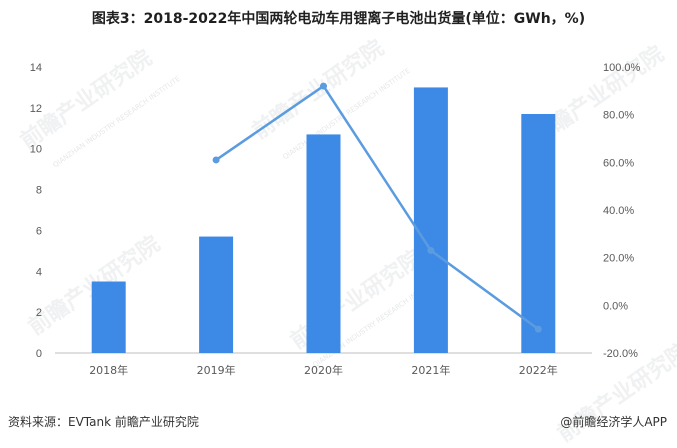  What do you see at coordinates (36, 68) in the screenshot?
I see `left-axis-tick-label: 14` at bounding box center [36, 68].